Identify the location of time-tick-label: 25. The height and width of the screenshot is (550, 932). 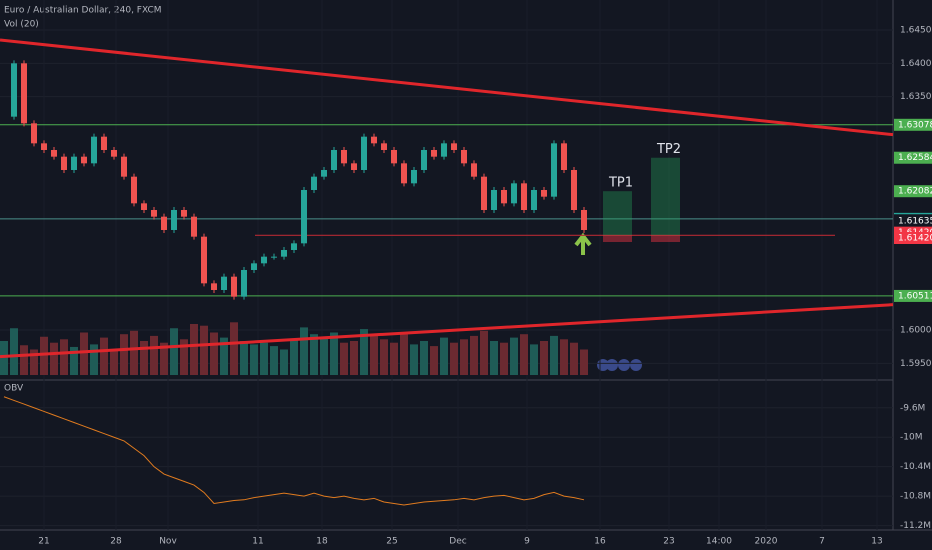
(391, 542).